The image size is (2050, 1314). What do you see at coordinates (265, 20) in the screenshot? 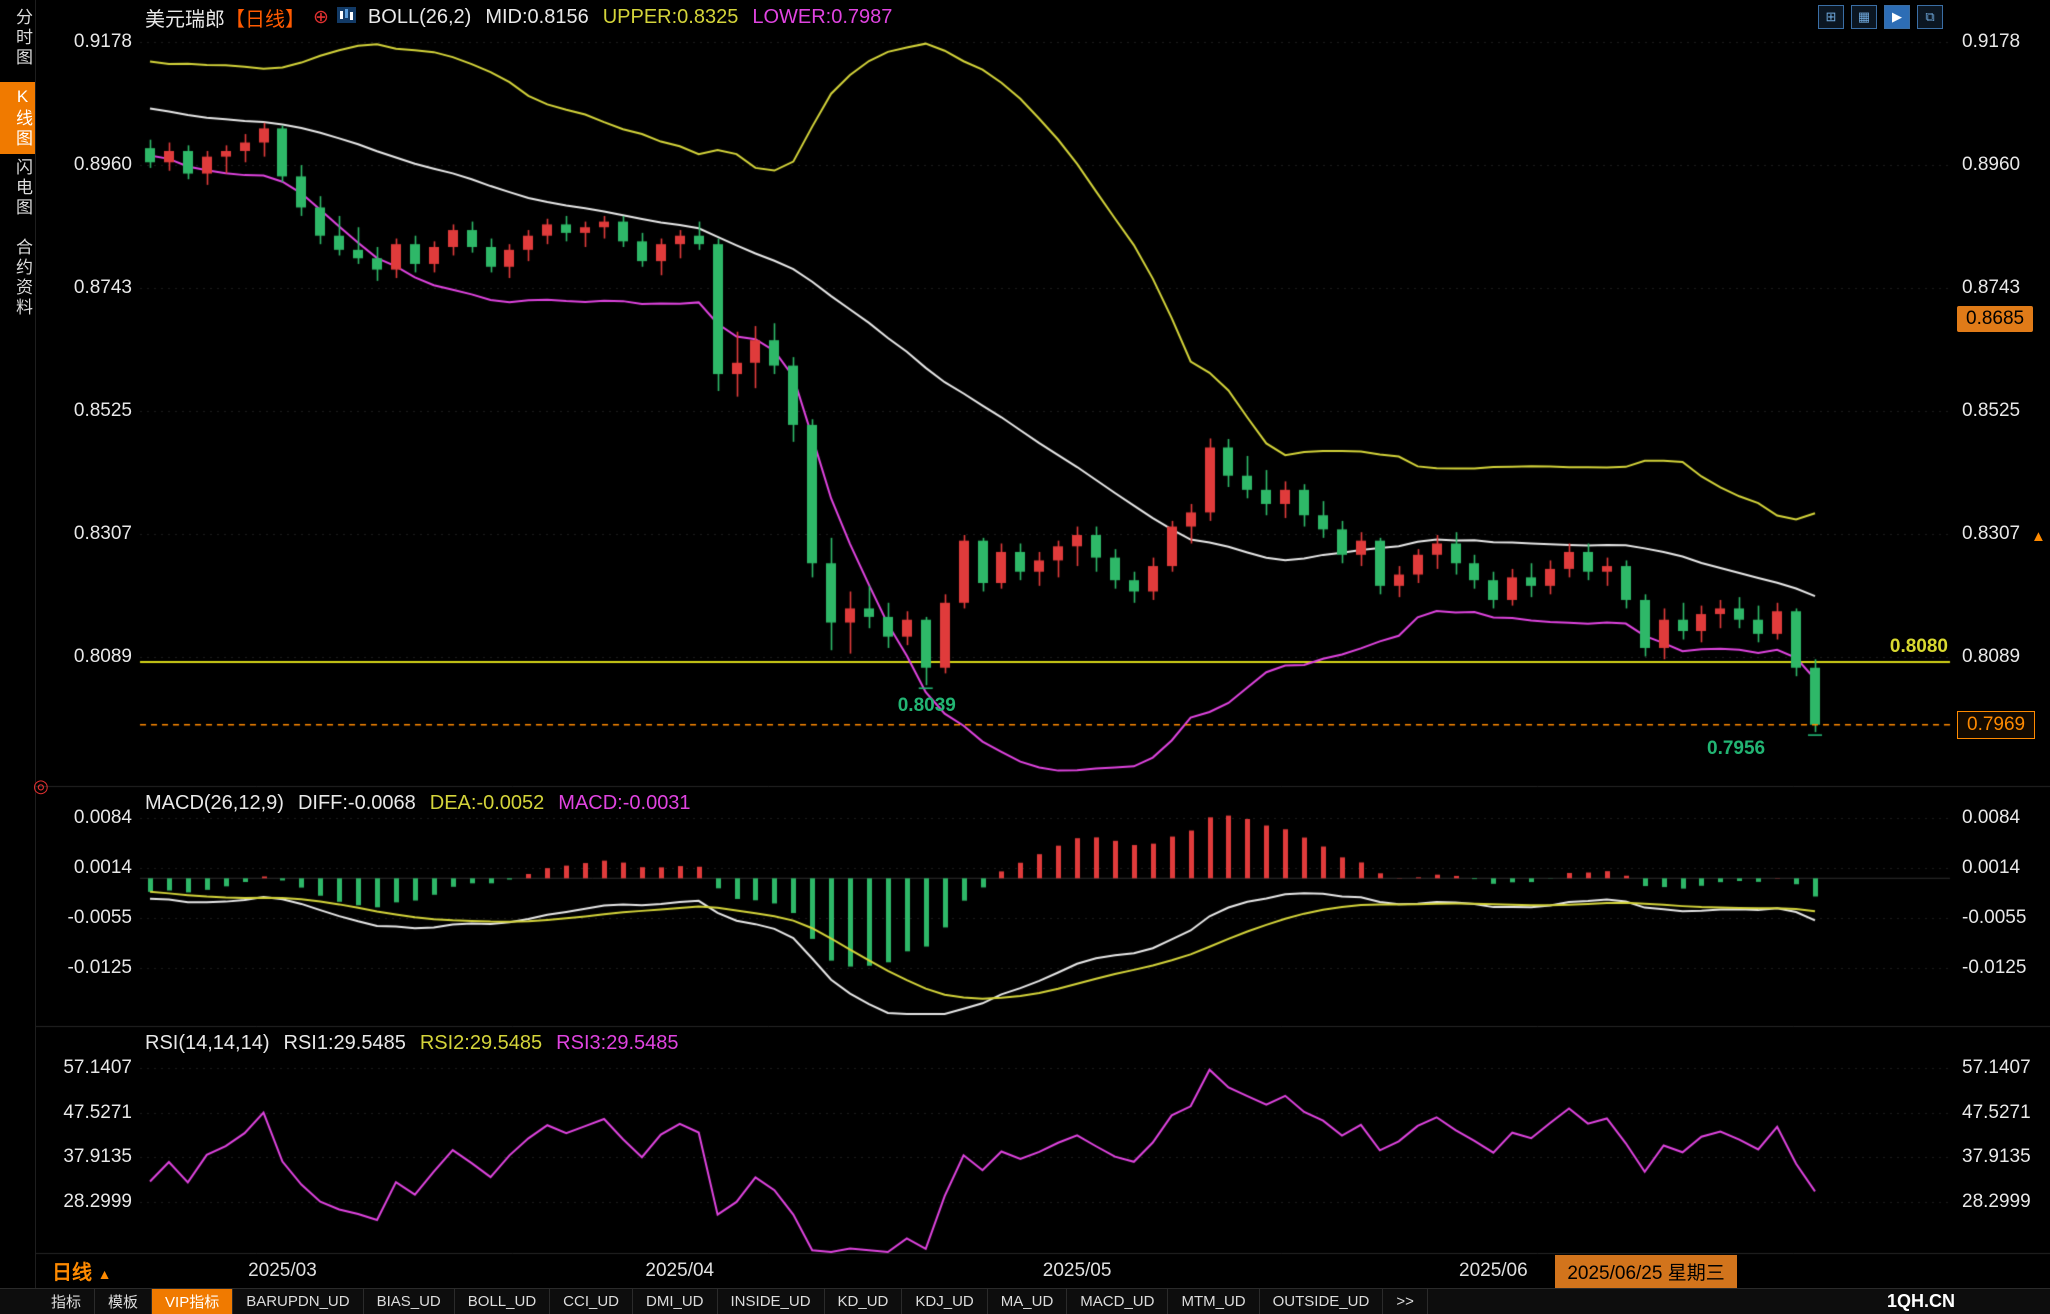
I see `period-tag: 【日线】` at bounding box center [265, 20].